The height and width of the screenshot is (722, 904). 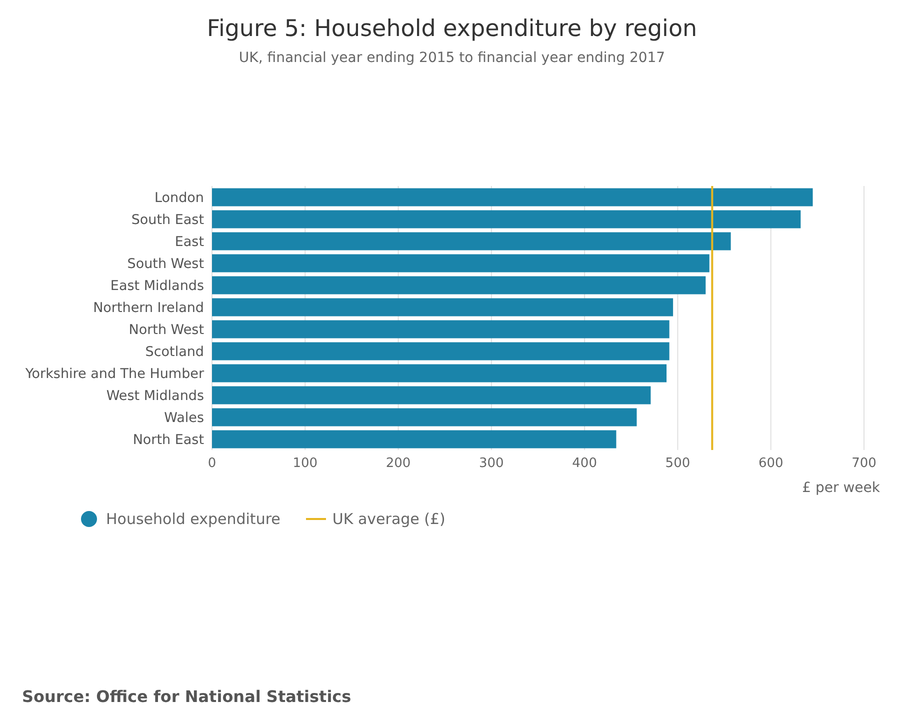 I want to click on y-tick-label: East Midlands, so click(x=157, y=286).